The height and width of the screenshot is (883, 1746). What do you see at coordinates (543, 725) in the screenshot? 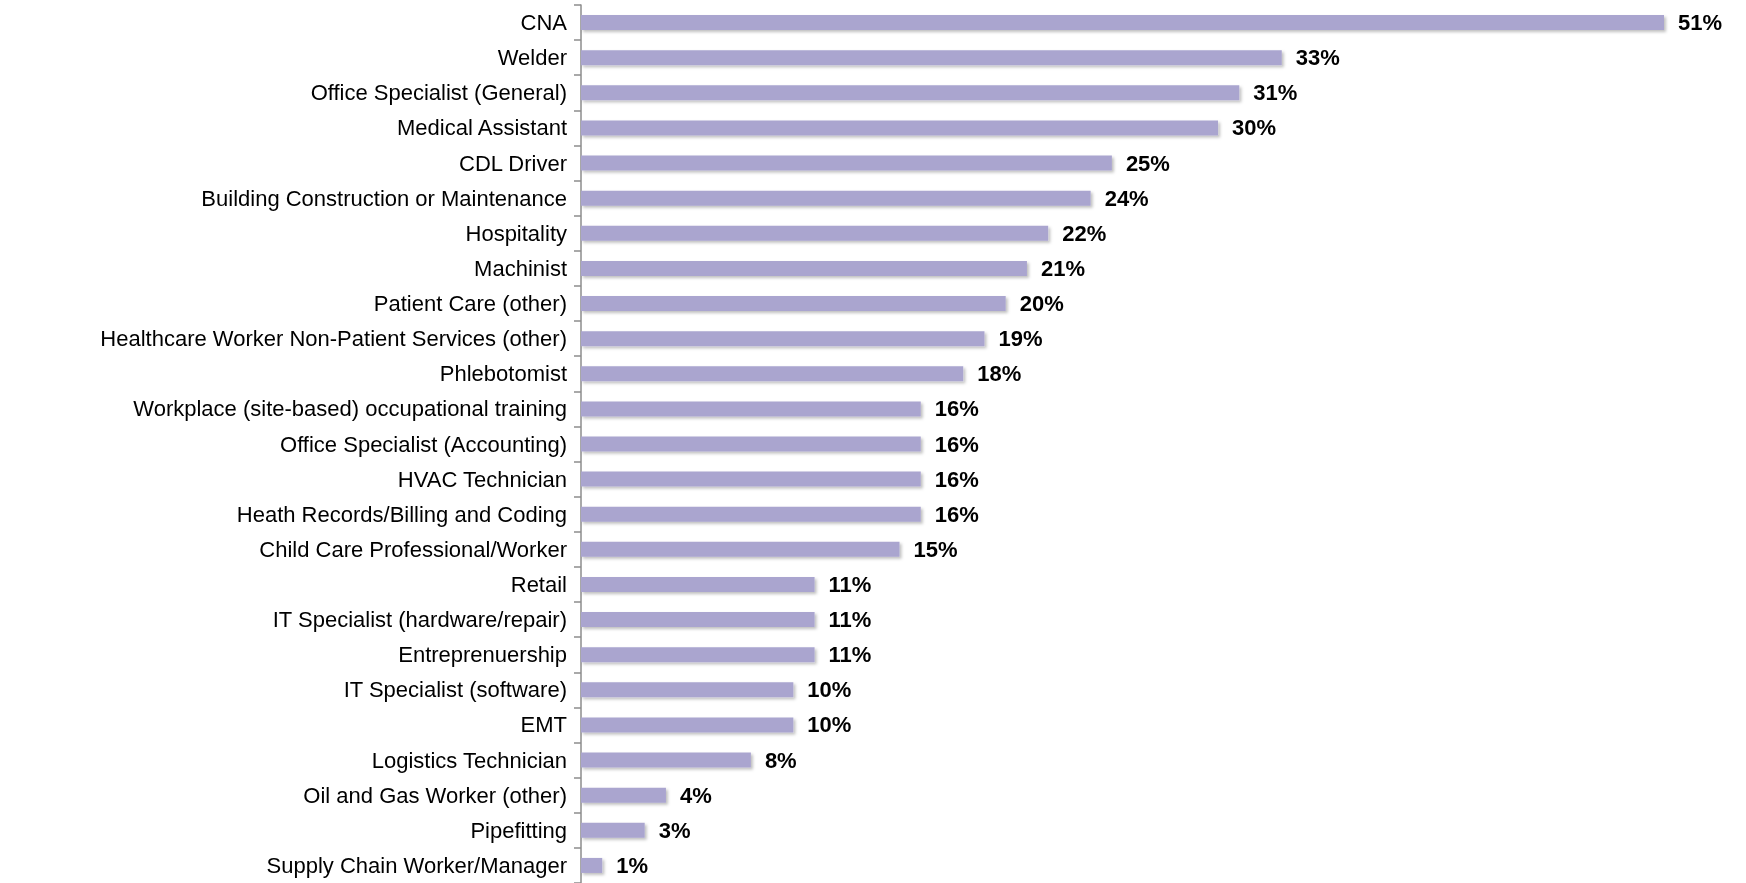
I see `y-tick-label: EMT` at bounding box center [543, 725].